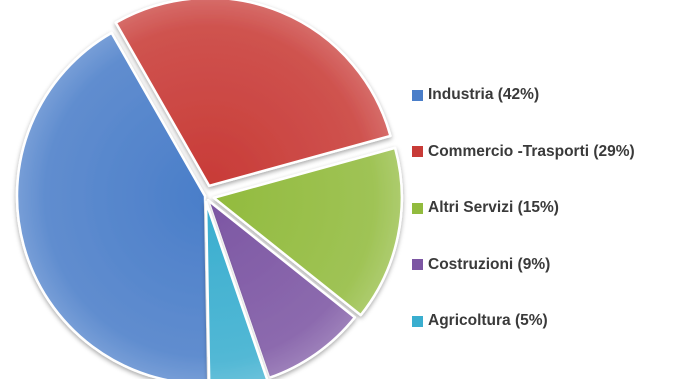  Describe the element at coordinates (488, 320) in the screenshot. I see `legend-label-agricoltura: Agricoltura (5%)` at that location.